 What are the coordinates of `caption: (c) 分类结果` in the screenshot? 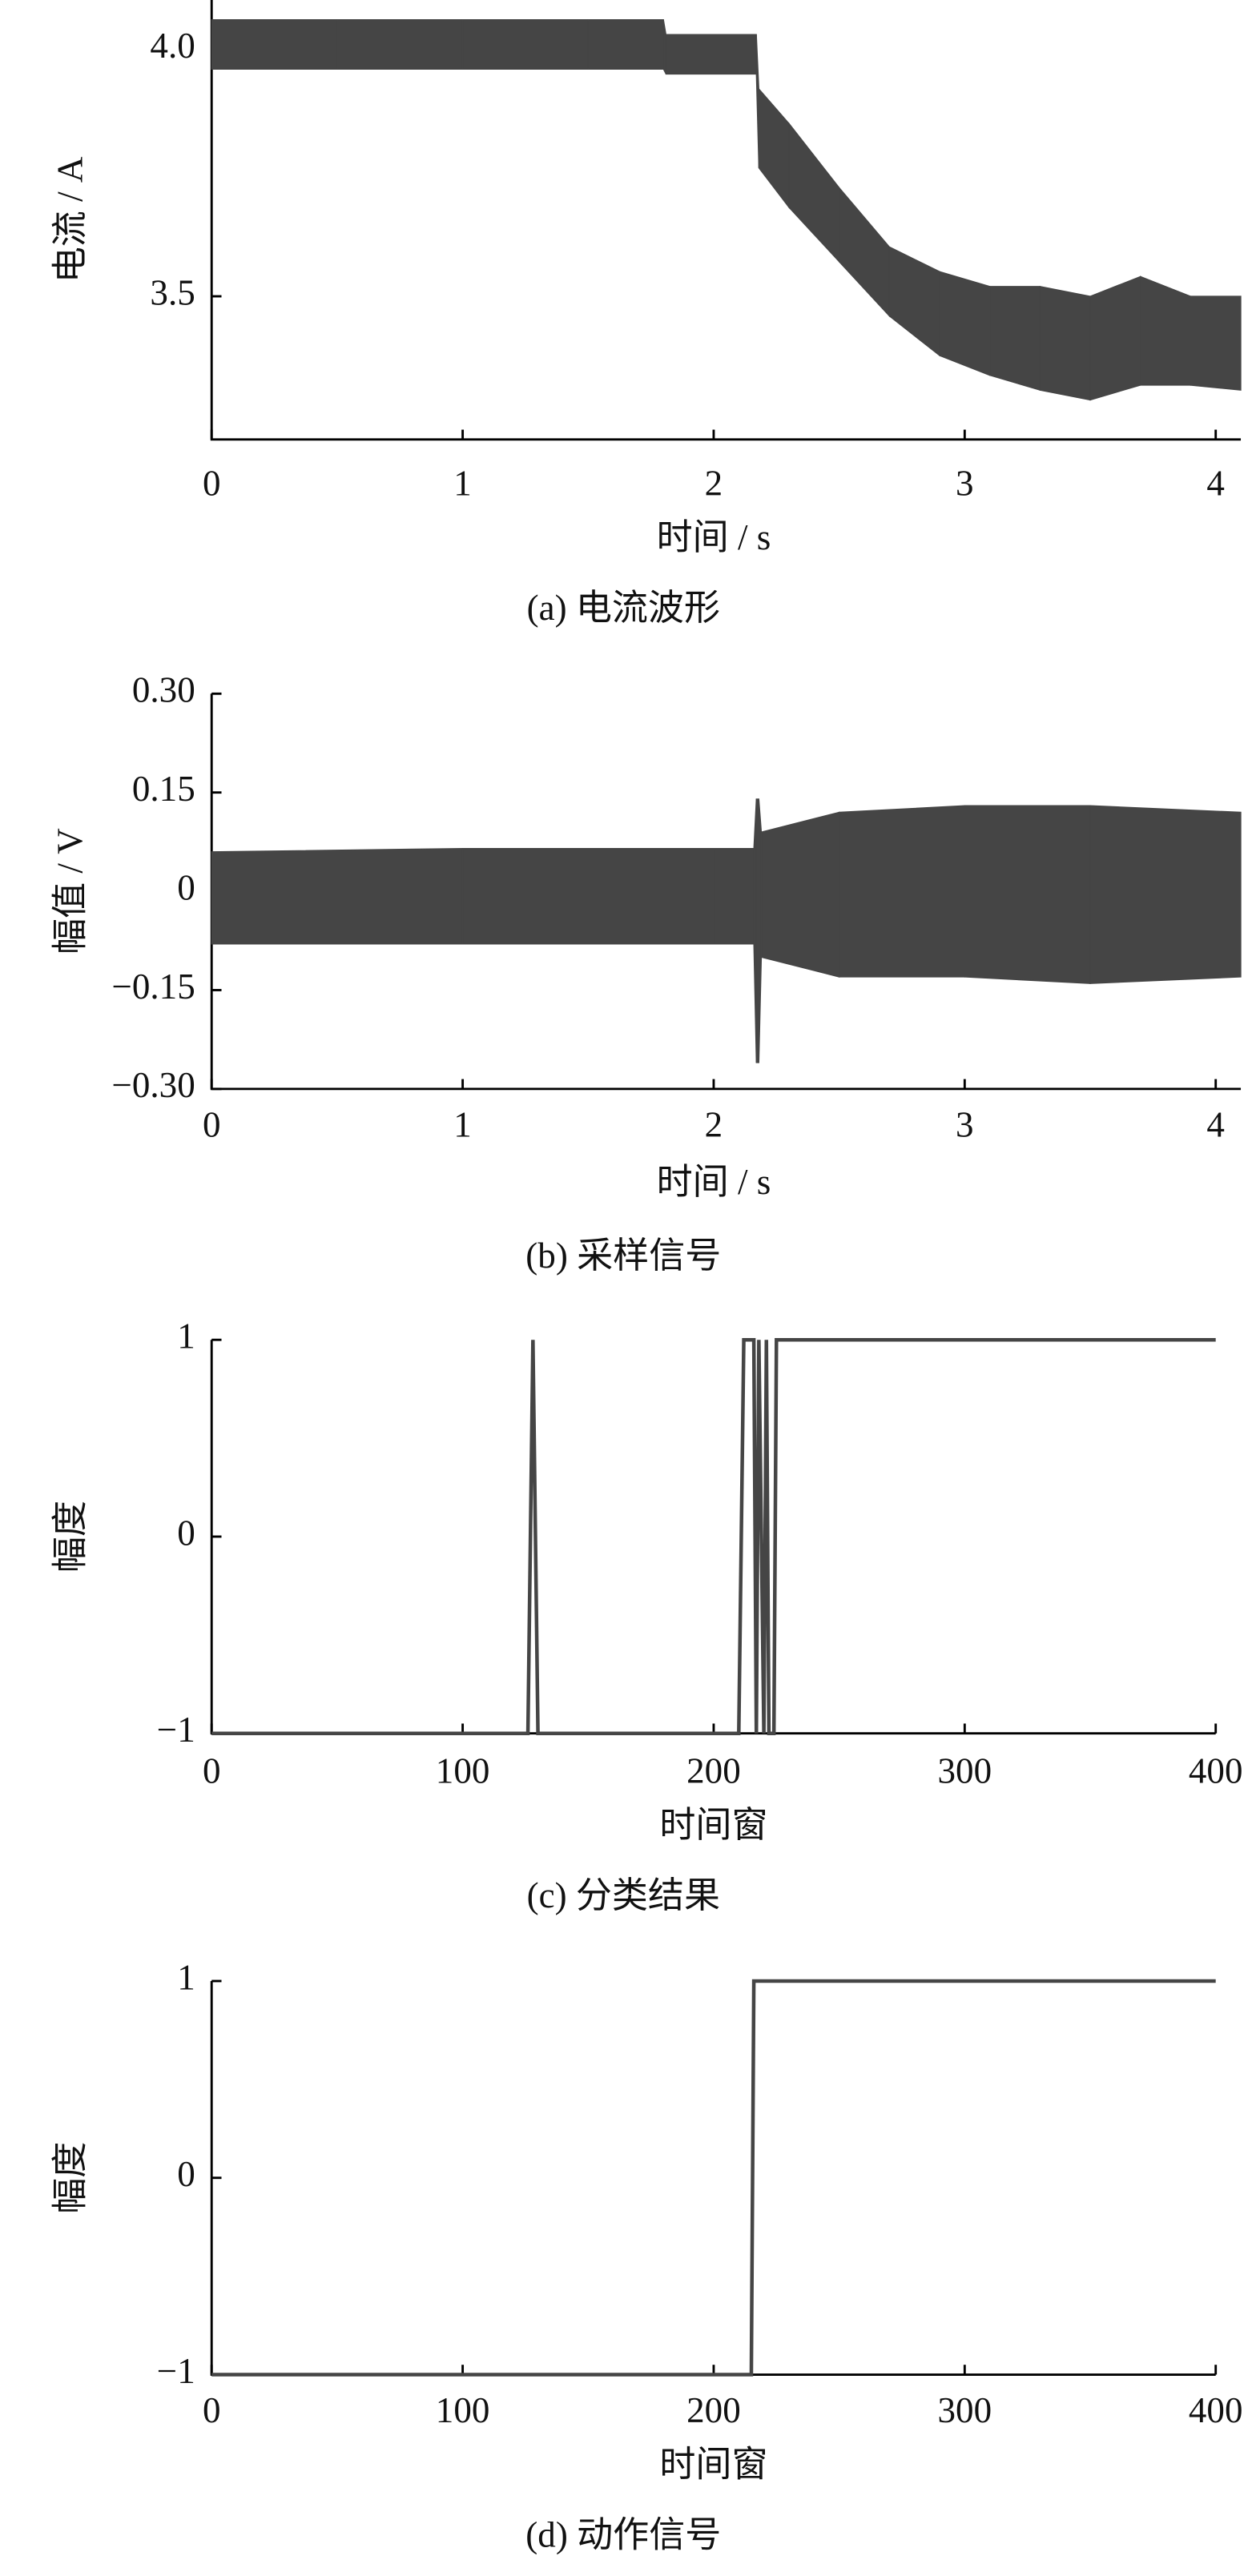 It's located at (623, 1895).